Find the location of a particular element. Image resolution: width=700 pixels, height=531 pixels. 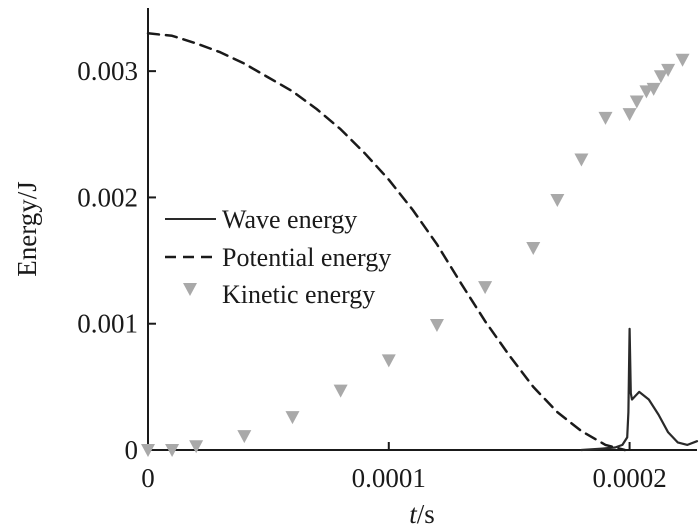

y-axis-label: Energy/J is located at coordinates (27, 229).